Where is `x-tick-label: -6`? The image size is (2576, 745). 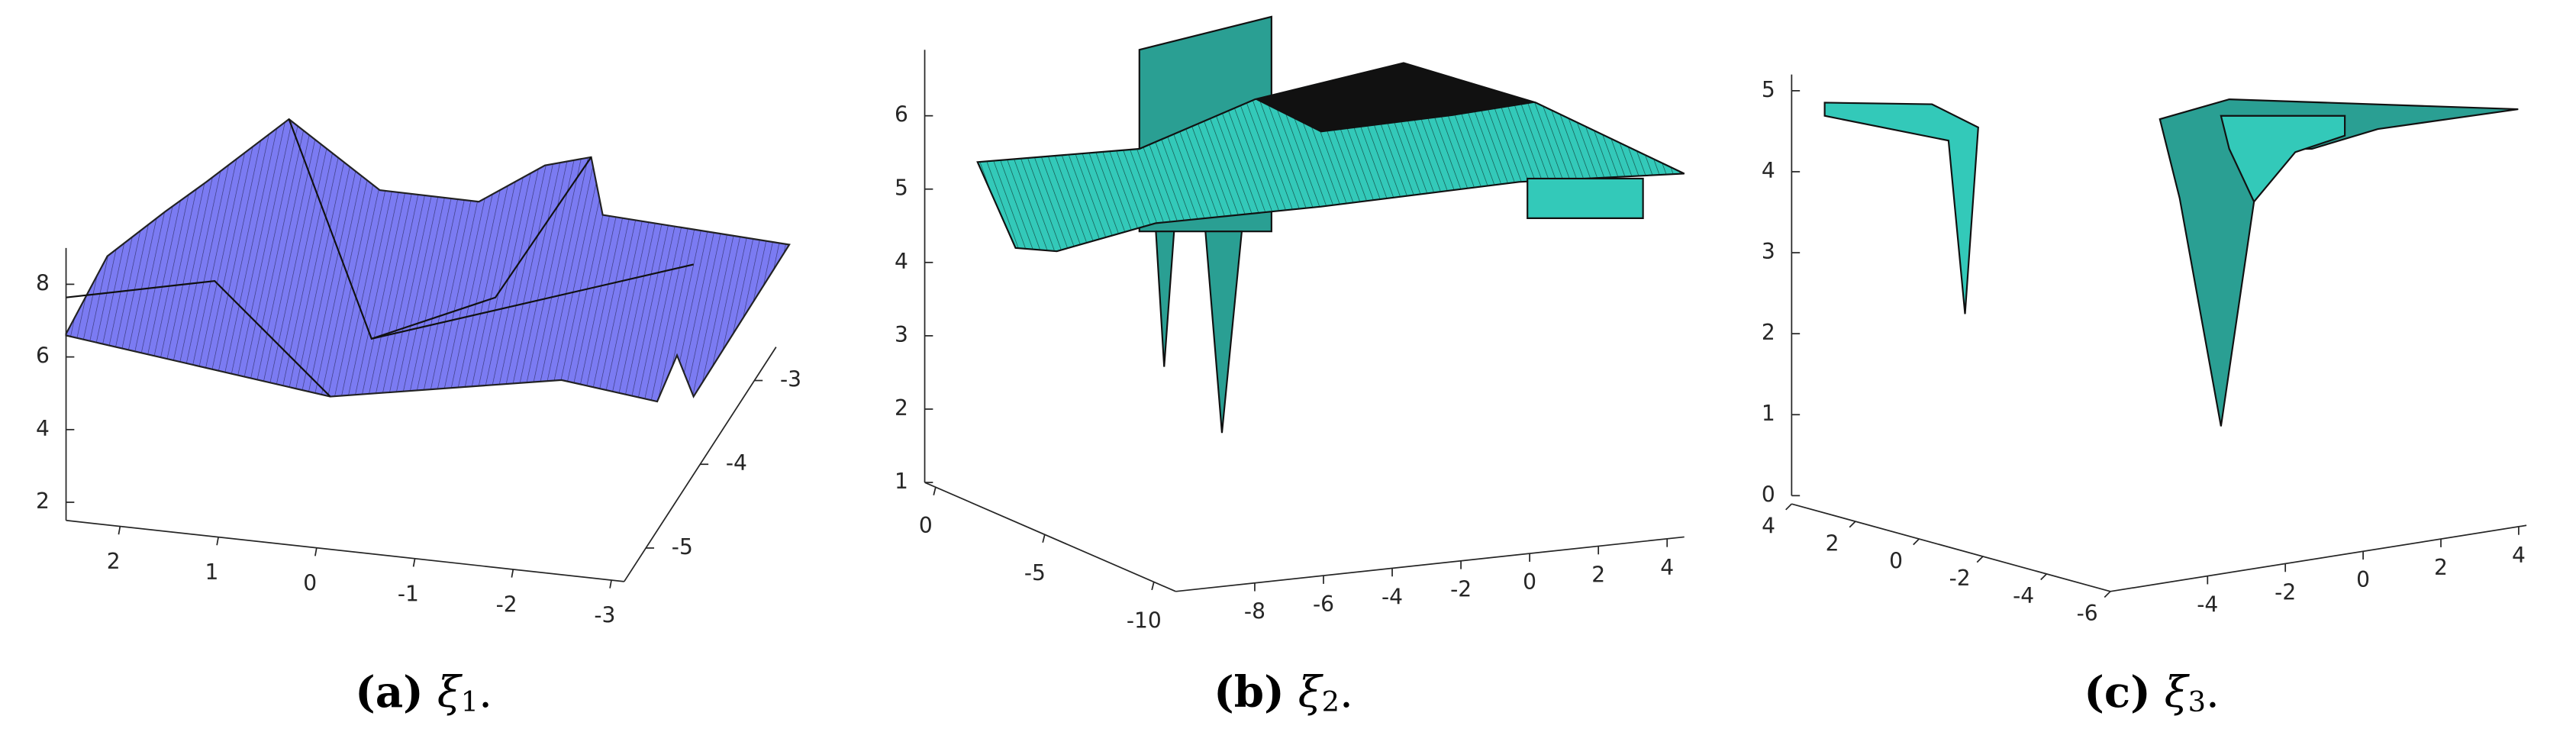
x-tick-label: -6 is located at coordinates (1324, 604).